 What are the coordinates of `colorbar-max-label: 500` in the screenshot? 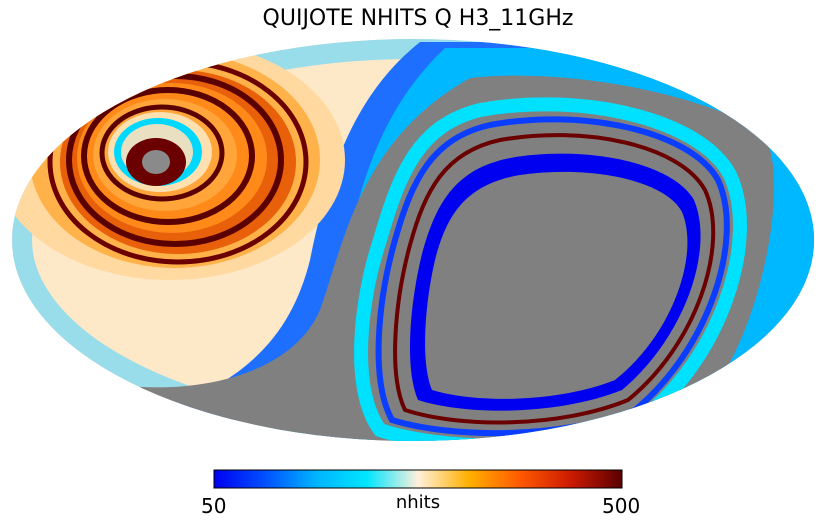 It's located at (621, 506).